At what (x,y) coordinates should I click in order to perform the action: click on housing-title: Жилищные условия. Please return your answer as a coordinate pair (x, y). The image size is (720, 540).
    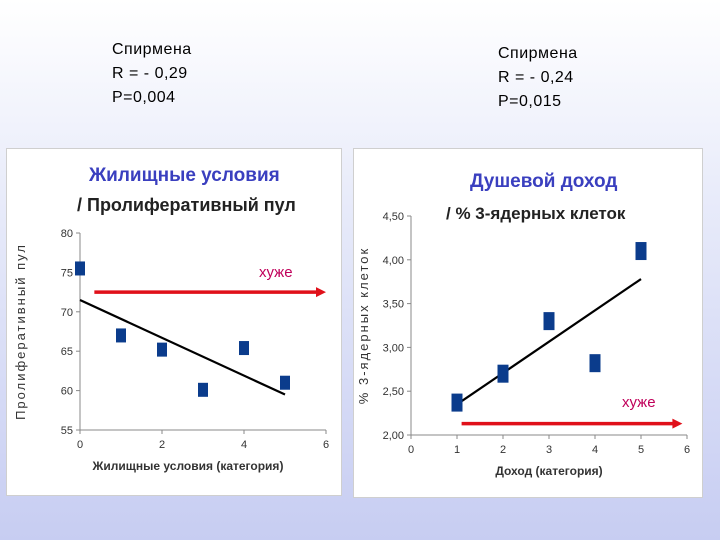
    Looking at the image, I should click on (184, 175).